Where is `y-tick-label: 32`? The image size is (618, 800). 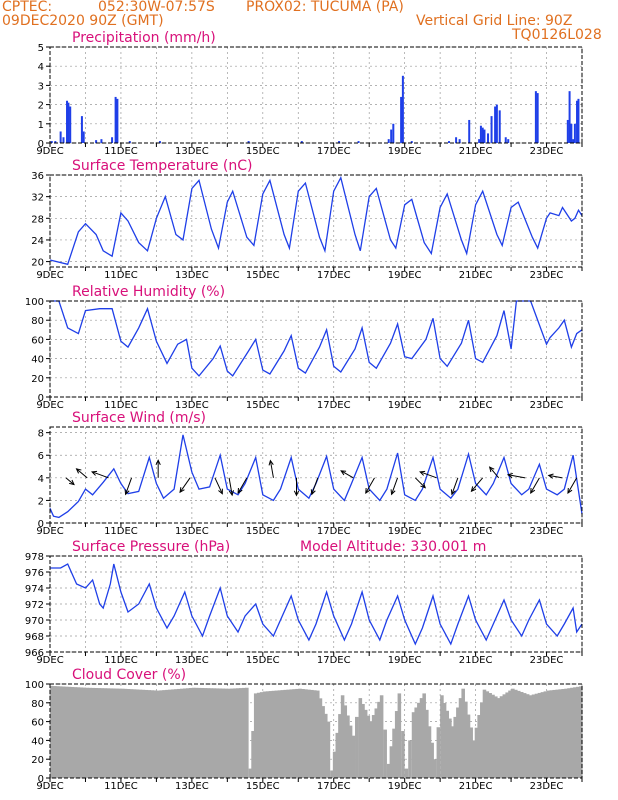
y-tick-label: 32 is located at coordinates (37, 198).